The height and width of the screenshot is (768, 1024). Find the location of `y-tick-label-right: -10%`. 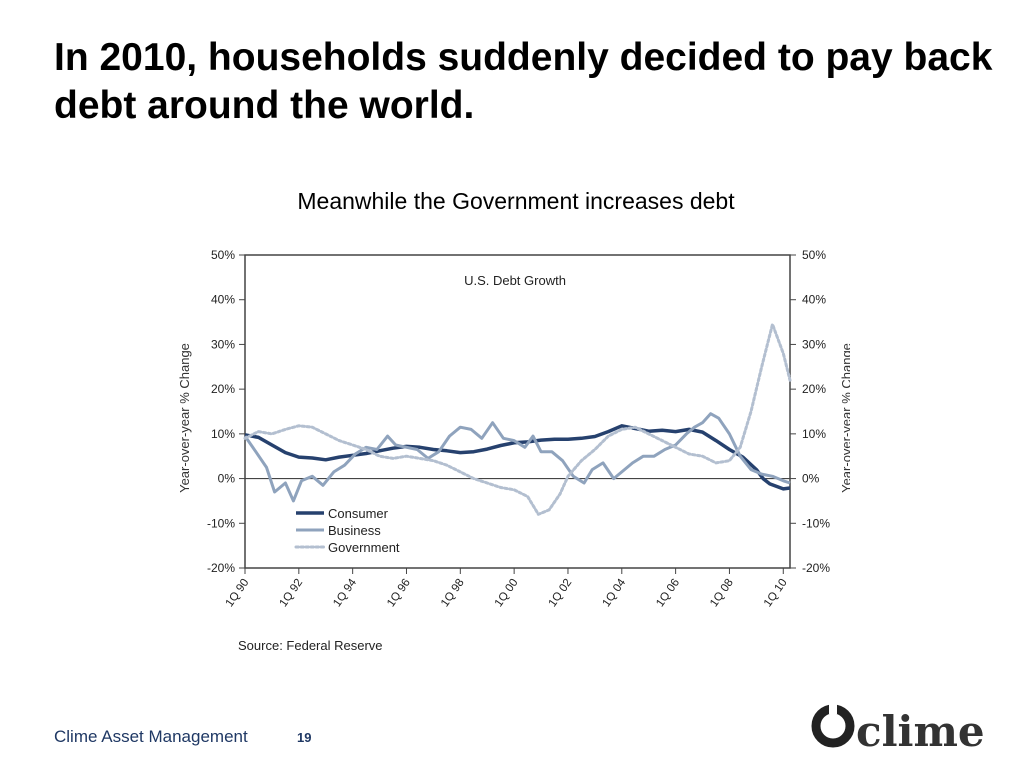

y-tick-label-right: -10% is located at coordinates (816, 523).